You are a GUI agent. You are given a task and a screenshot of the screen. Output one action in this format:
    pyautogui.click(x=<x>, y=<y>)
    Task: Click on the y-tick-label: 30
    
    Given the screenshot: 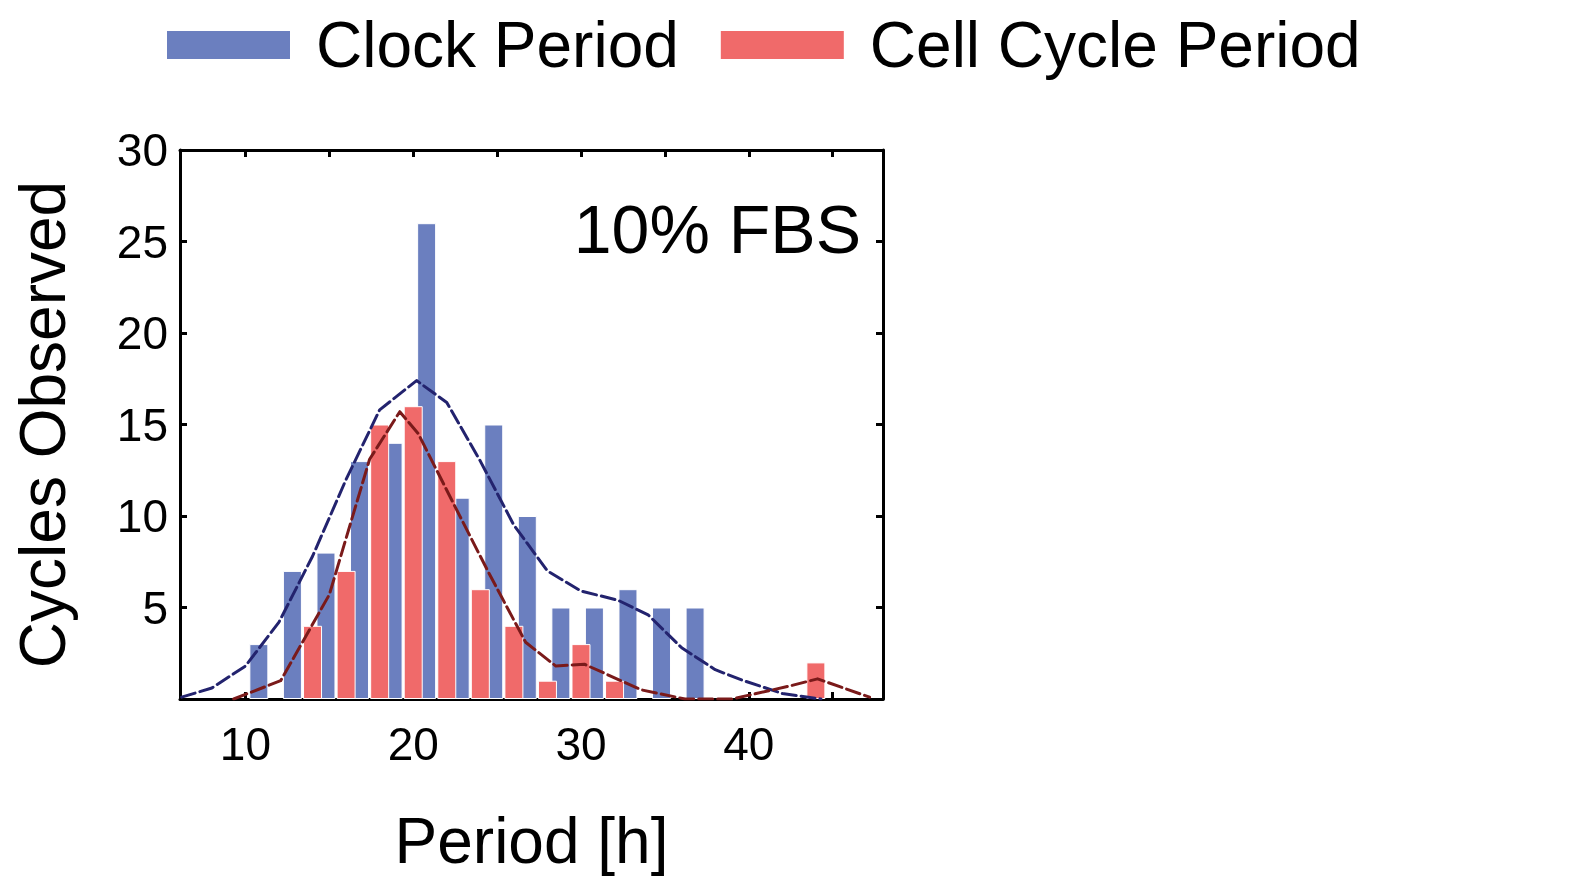 What is the action you would take?
    pyautogui.click(x=142, y=150)
    